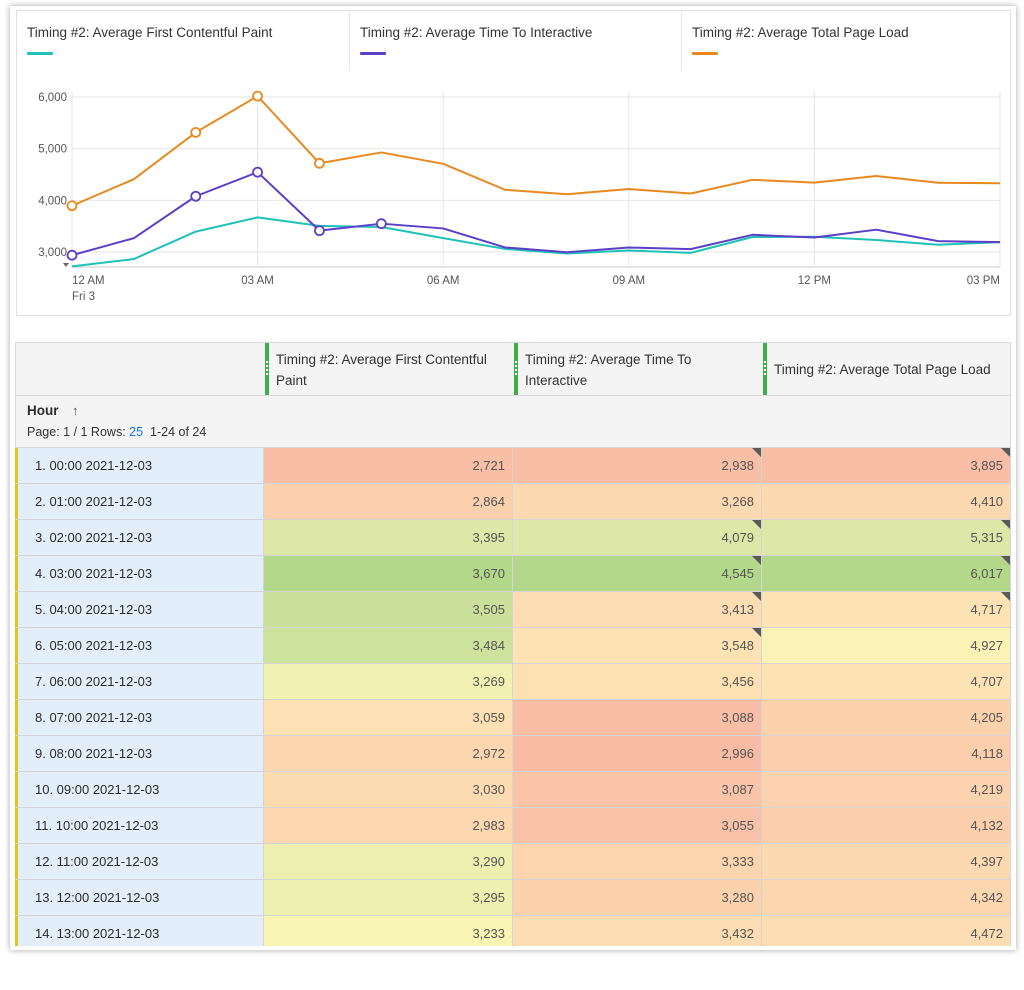 Image resolution: width=1024 pixels, height=990 pixels. What do you see at coordinates (845, 42) in the screenshot?
I see `legend-item-total-page-load: Timing #2: Average Total Page Load` at bounding box center [845, 42].